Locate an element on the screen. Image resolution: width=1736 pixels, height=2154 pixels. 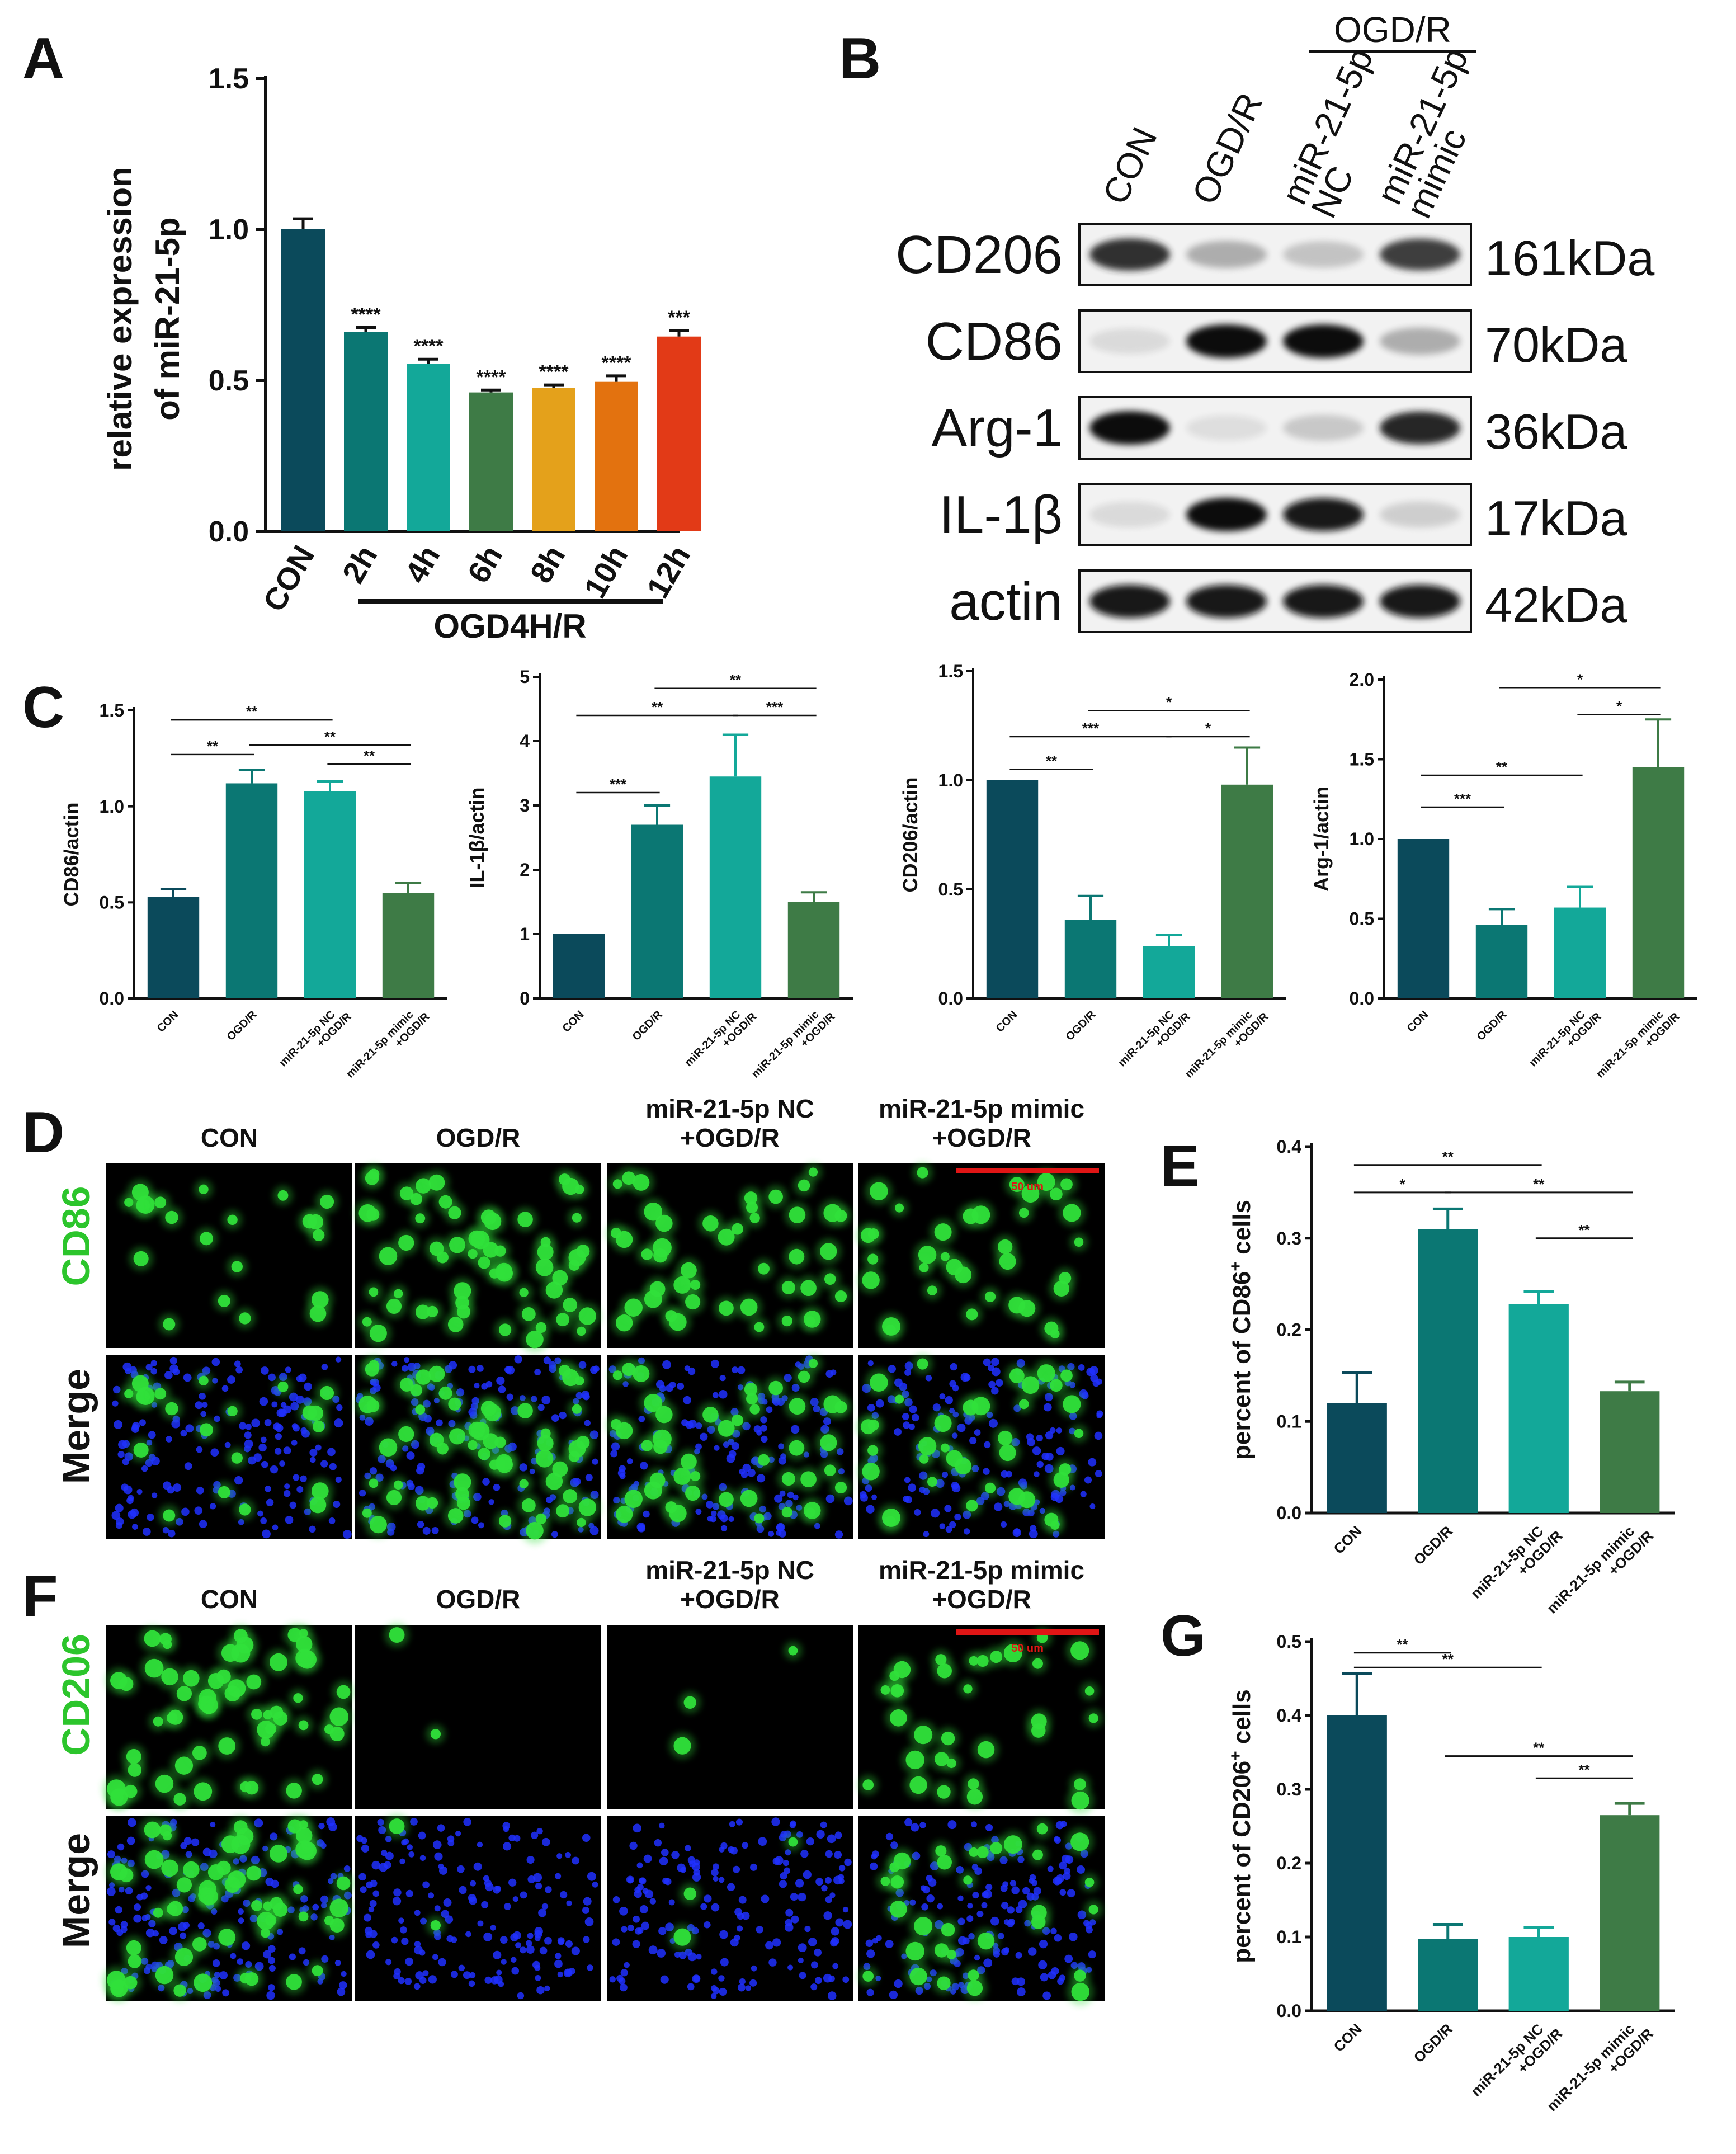
tick-label: 0.3 is located at coordinates (1289, 1238).